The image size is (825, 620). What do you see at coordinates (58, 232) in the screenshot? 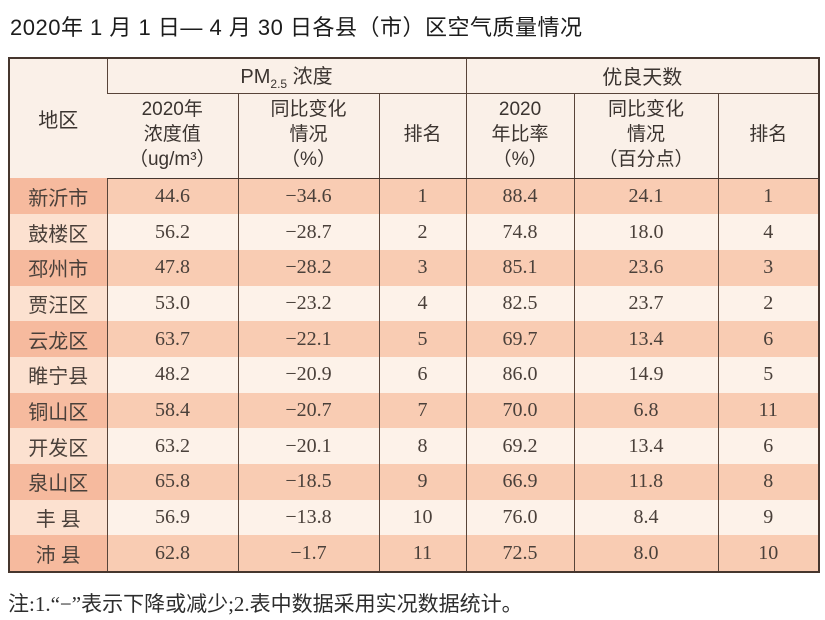
I see `region-cell: 鼓楼区` at bounding box center [58, 232].